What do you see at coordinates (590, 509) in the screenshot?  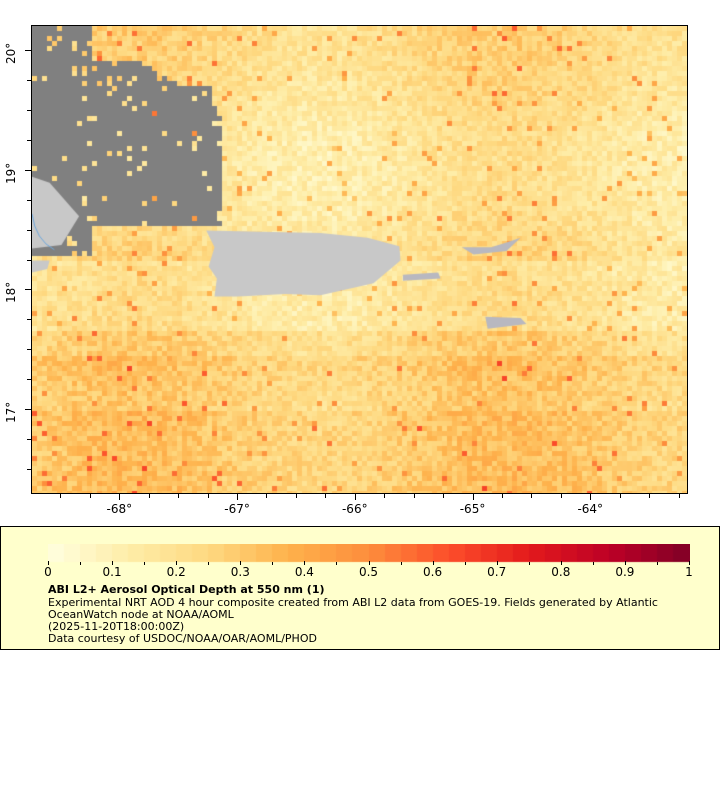 I see `x-tick-label: -64°` at bounding box center [590, 509].